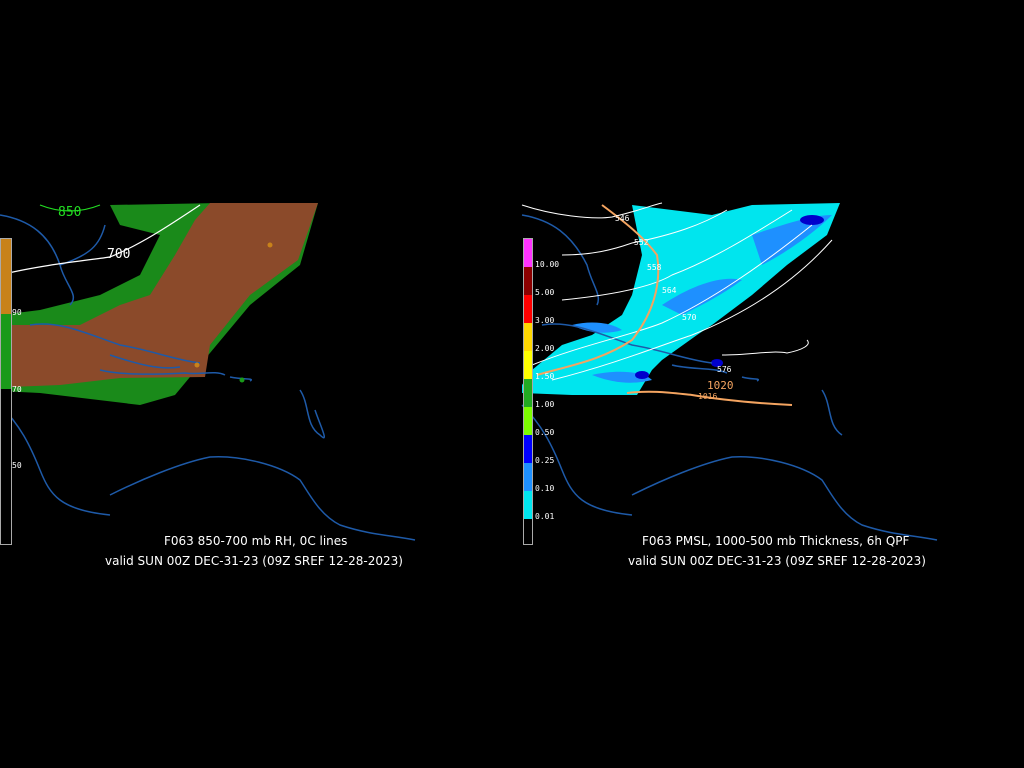 The width and height of the screenshot is (1024, 768). Describe the element at coordinates (545, 292) in the screenshot. I see `qpf-legend-label: 5.00` at that location.